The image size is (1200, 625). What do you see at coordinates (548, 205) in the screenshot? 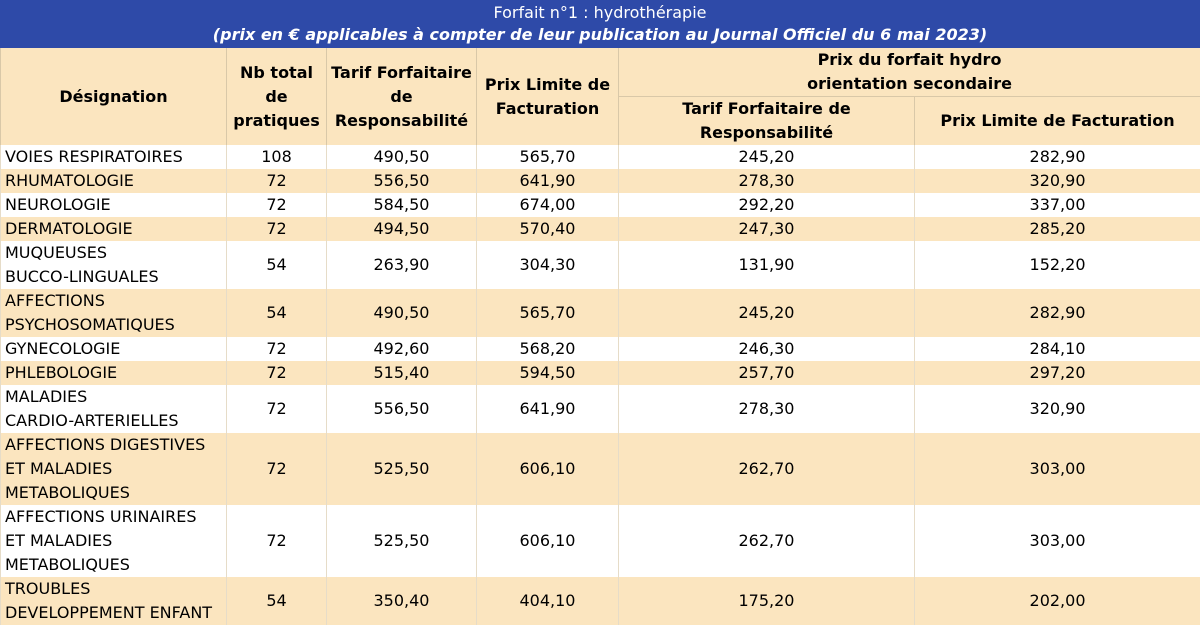
I see `cell-prix-limite: 674,00` at bounding box center [548, 205].